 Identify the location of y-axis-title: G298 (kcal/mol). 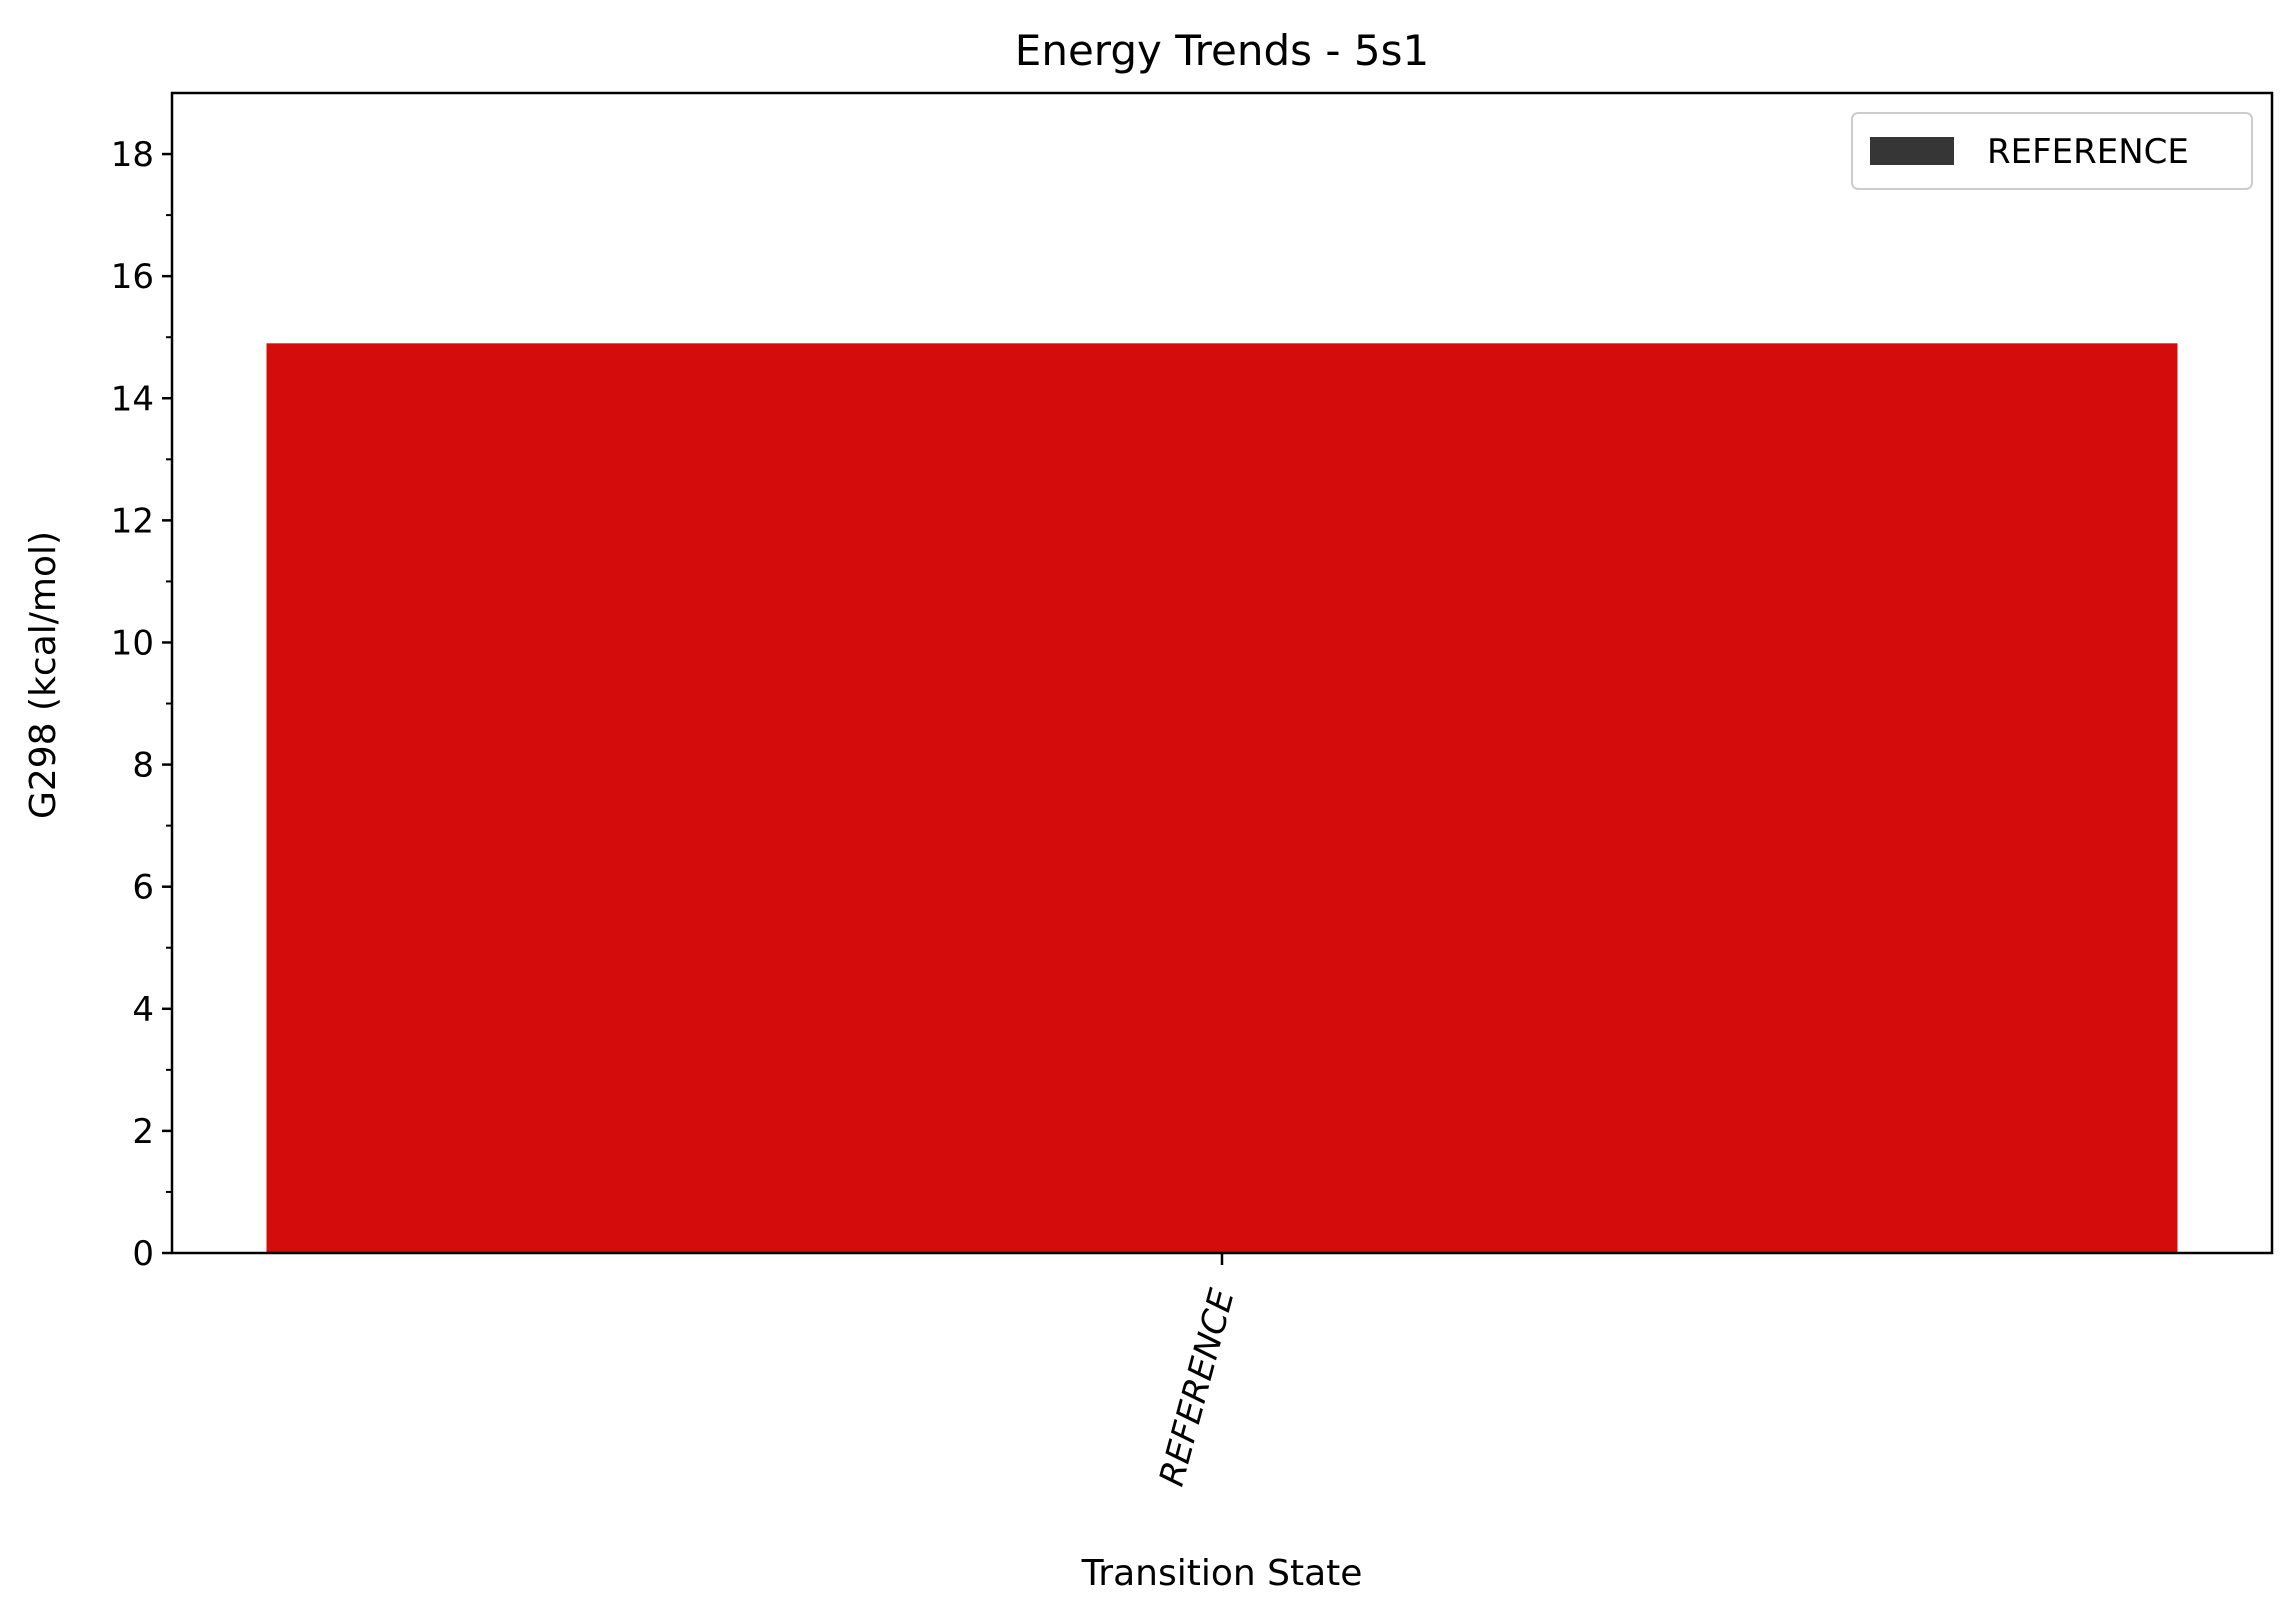
(43, 675).